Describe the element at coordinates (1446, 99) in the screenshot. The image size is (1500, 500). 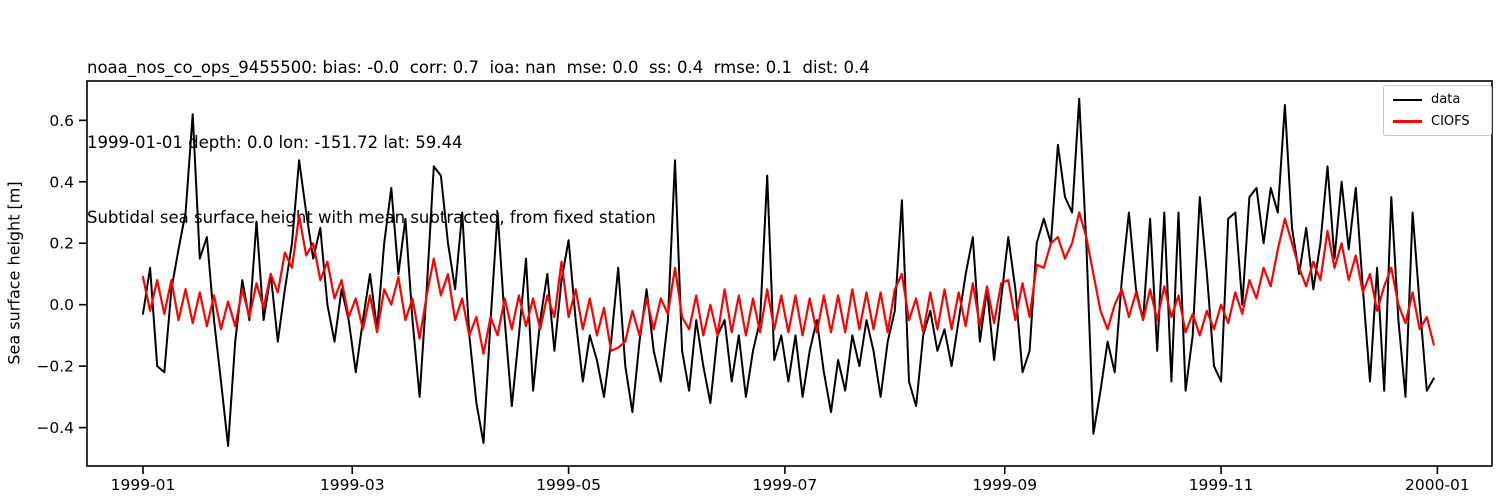
I see `legend-label-data: data` at that location.